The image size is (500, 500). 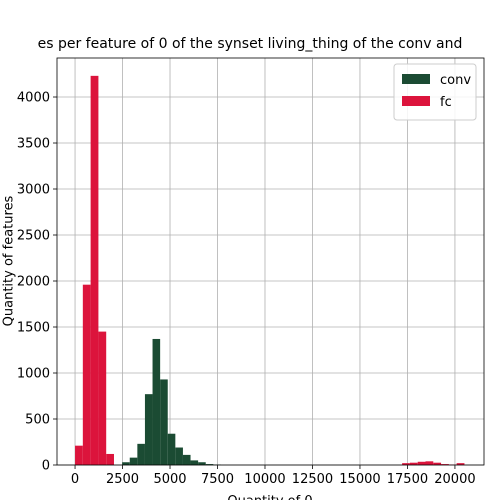 I want to click on x-tick-label: 7500, so click(x=217, y=479).